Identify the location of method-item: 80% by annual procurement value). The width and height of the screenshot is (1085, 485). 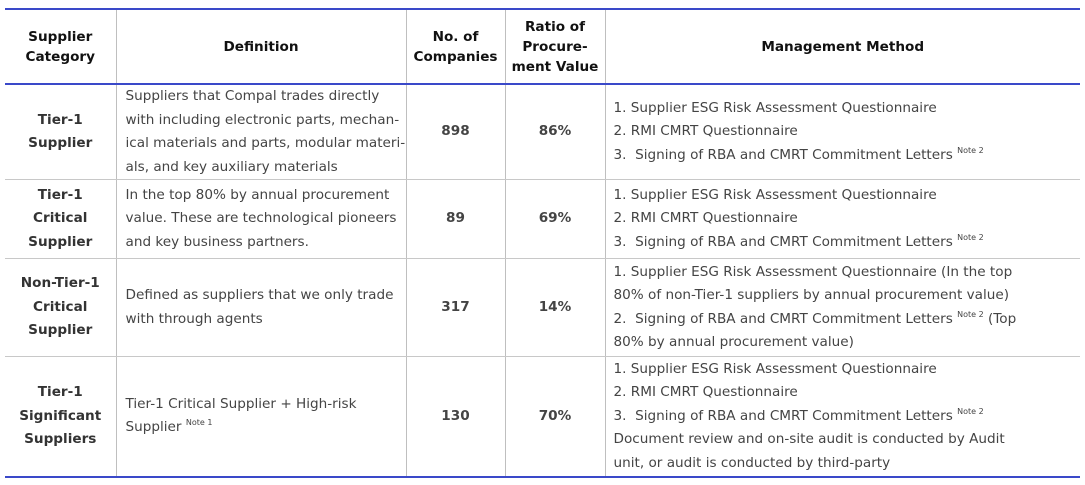
(733, 342).